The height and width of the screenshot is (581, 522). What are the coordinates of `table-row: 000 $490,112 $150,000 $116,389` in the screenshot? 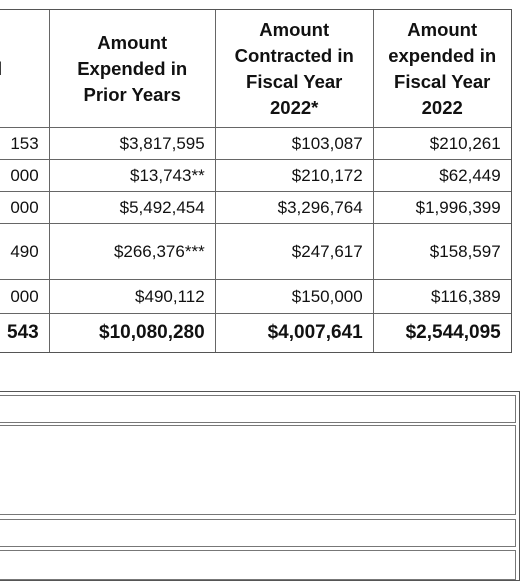 It's located at (255, 297).